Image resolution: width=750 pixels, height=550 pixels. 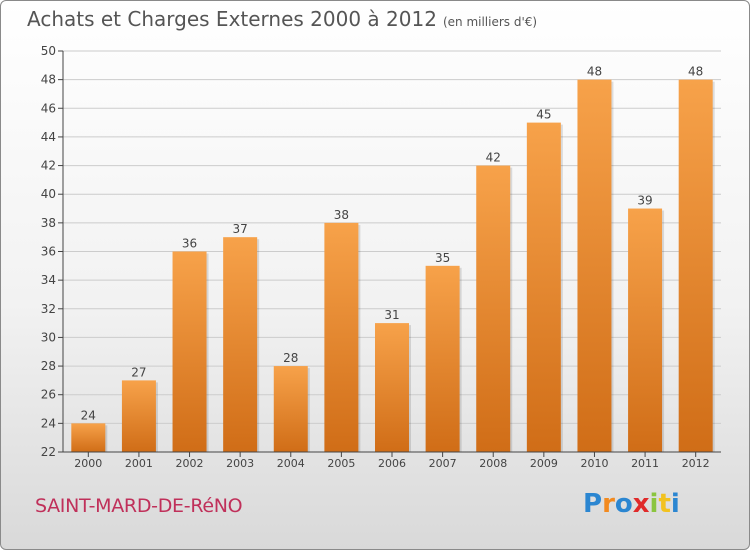 I want to click on bar-value-label: 27, so click(x=138, y=372).